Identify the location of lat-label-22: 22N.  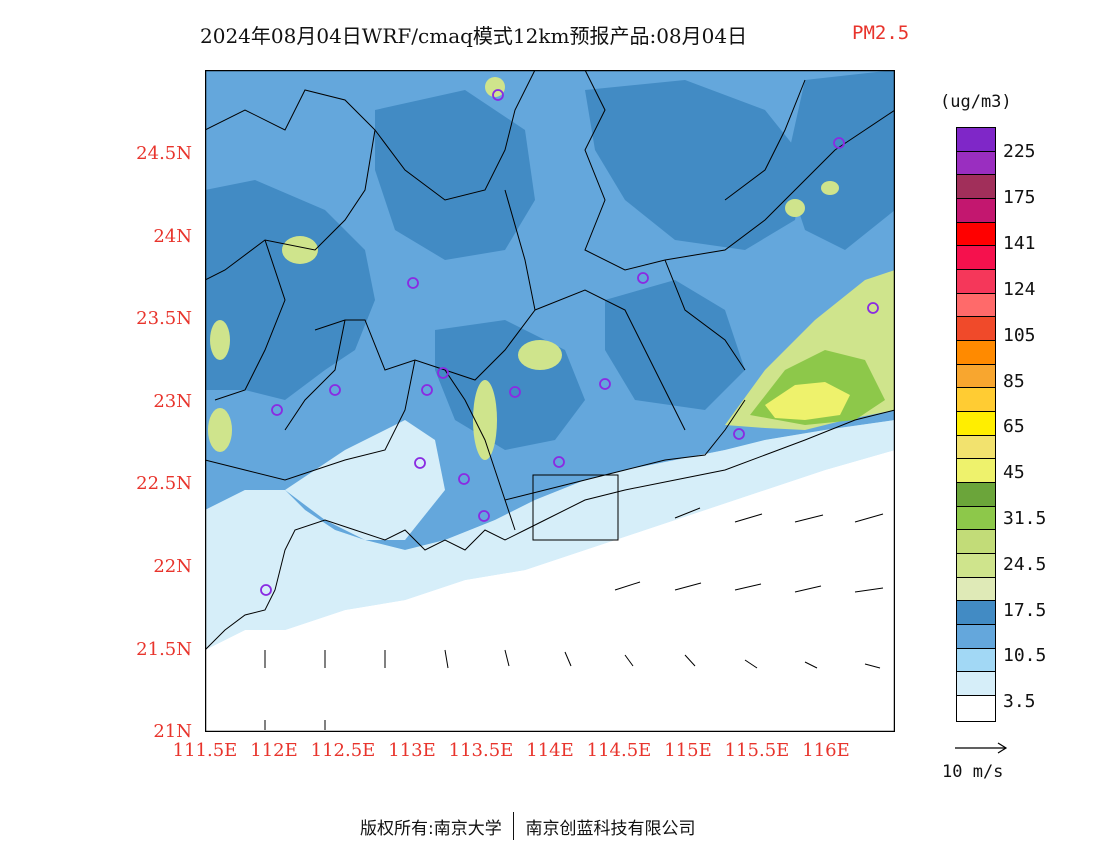
(172, 566).